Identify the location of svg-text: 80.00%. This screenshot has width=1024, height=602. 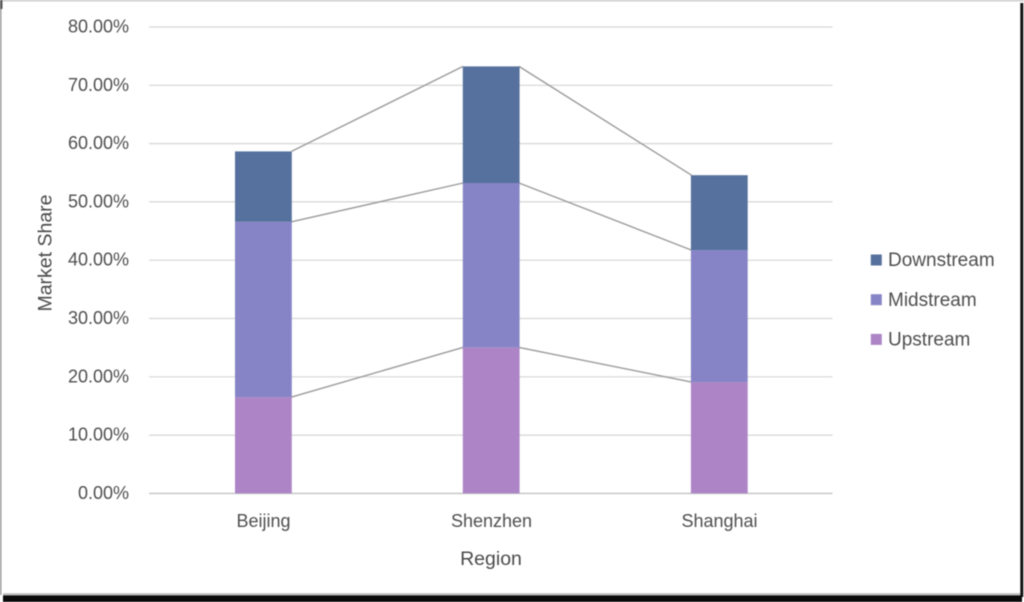
(98, 27).